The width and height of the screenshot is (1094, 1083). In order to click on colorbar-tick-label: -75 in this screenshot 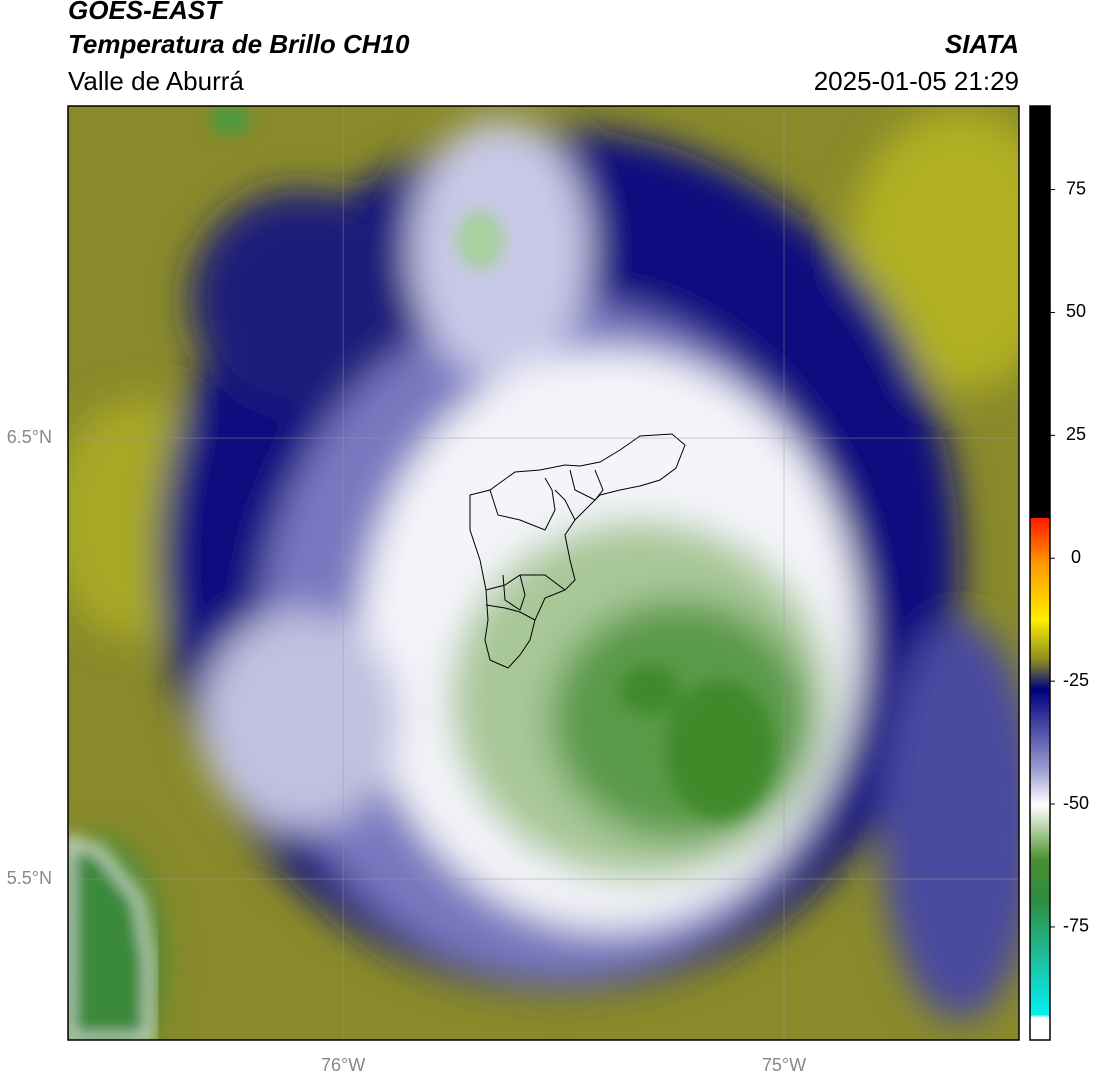, I will do `click(1076, 926)`.